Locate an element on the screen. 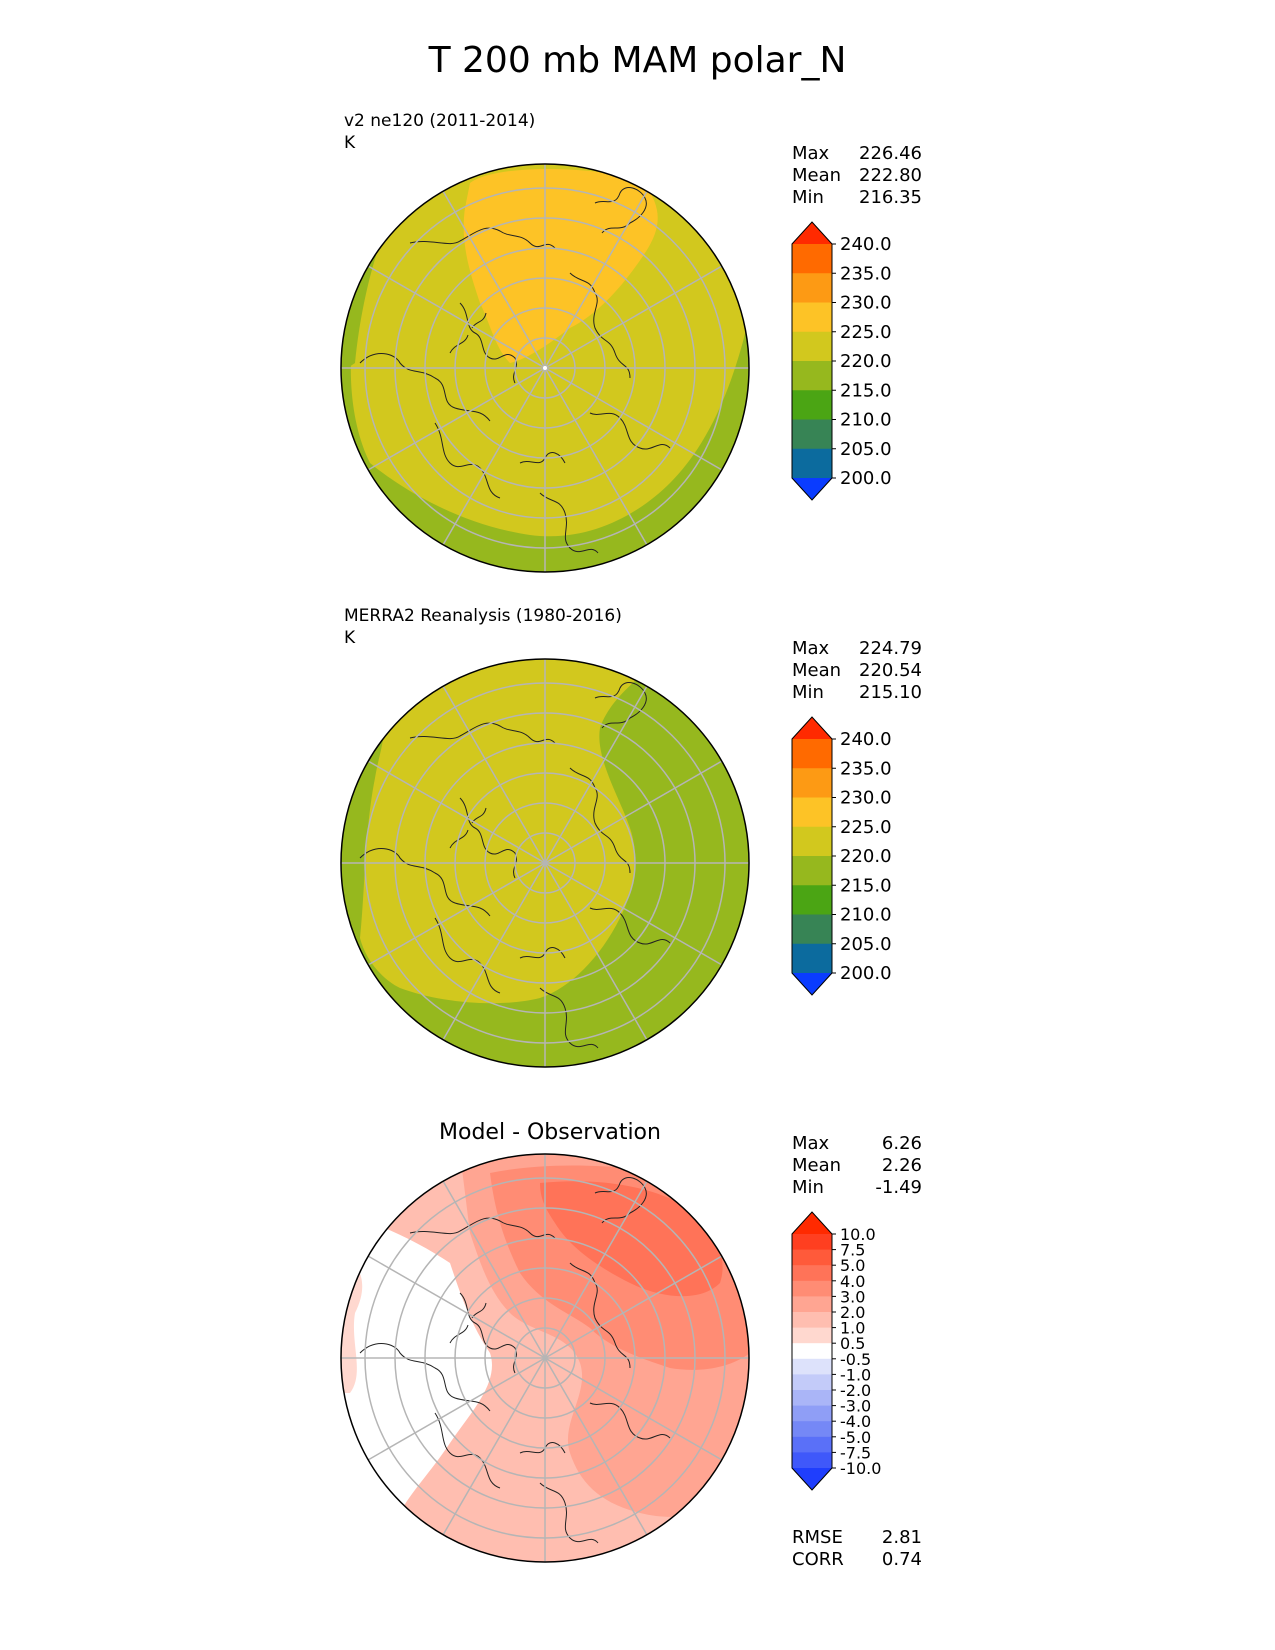 The image size is (1275, 1650). colorbar-tick-label: -7.5 is located at coordinates (855, 1452).